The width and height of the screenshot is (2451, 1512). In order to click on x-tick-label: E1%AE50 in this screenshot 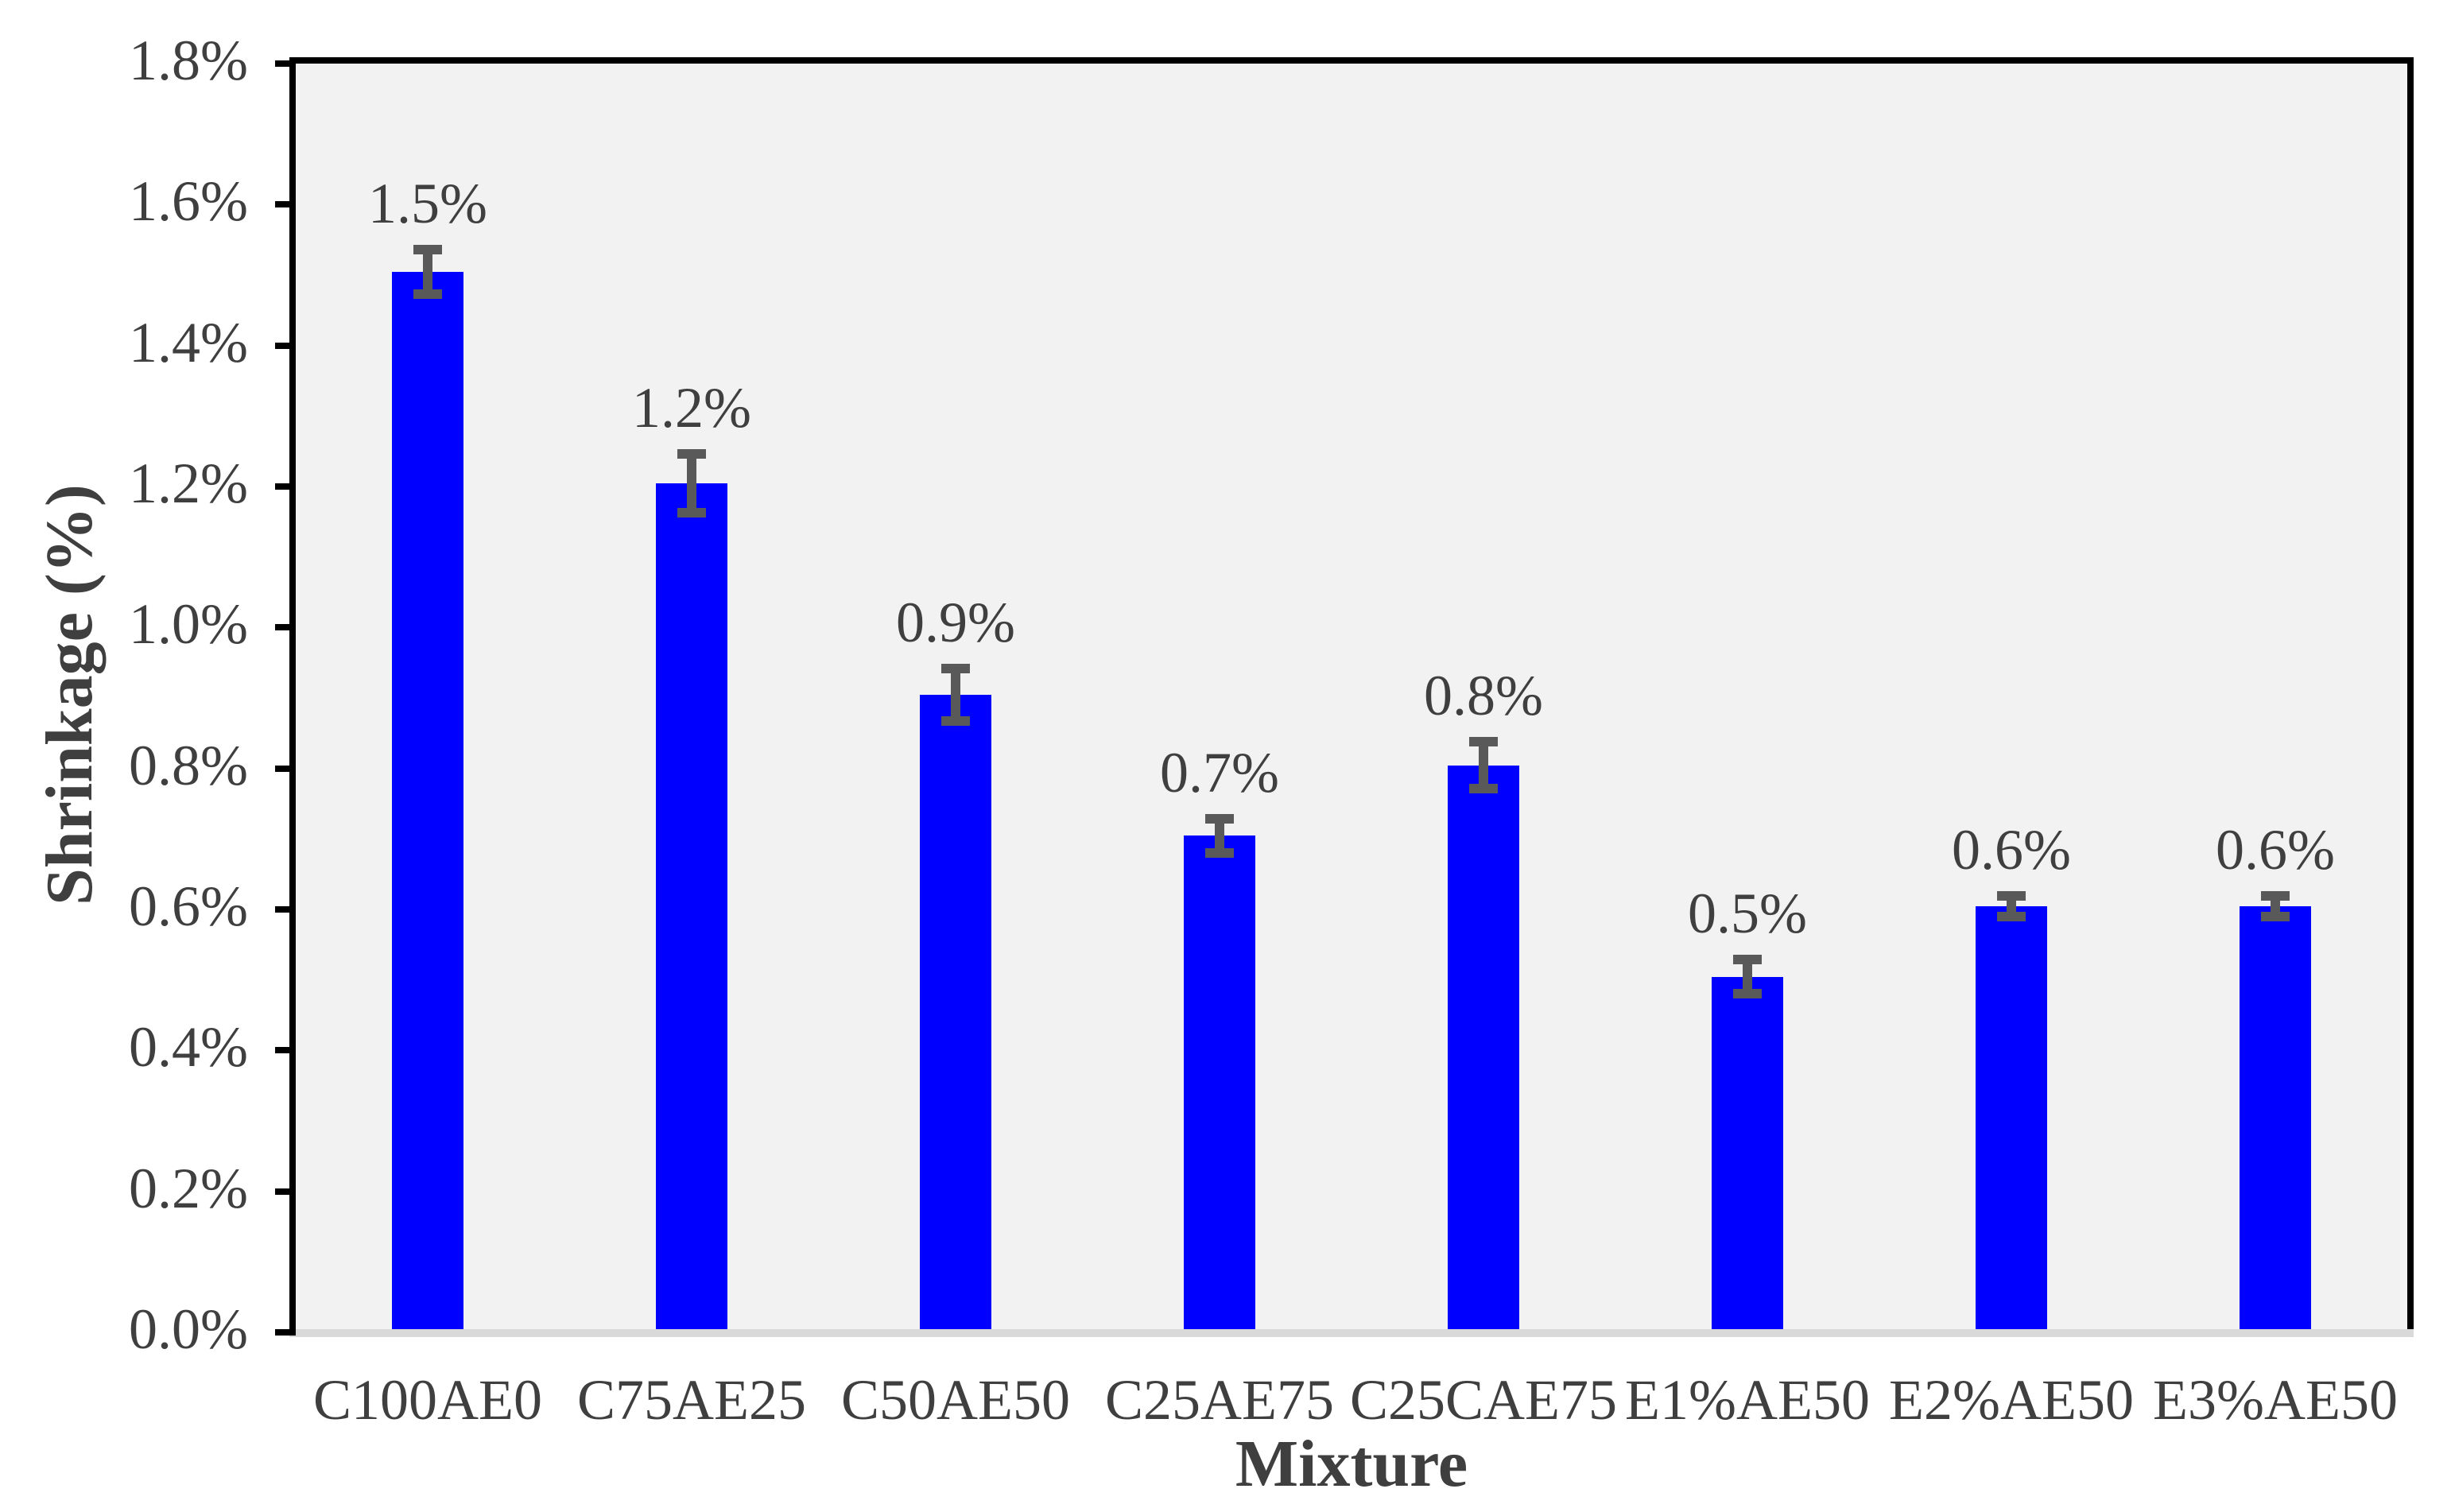, I will do `click(1747, 1400)`.